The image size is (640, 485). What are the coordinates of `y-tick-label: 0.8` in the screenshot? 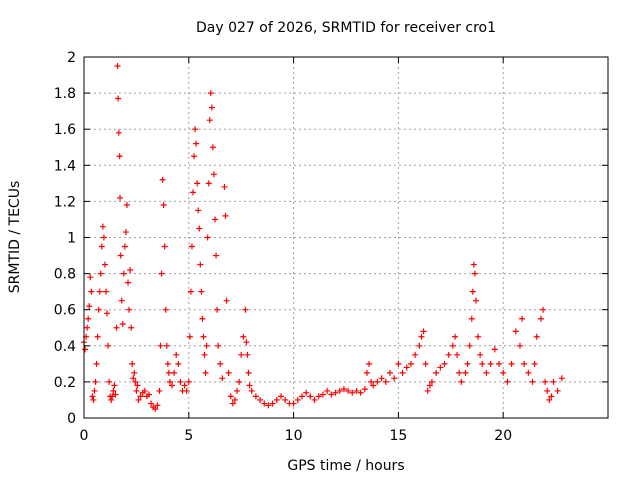 It's located at (65, 275).